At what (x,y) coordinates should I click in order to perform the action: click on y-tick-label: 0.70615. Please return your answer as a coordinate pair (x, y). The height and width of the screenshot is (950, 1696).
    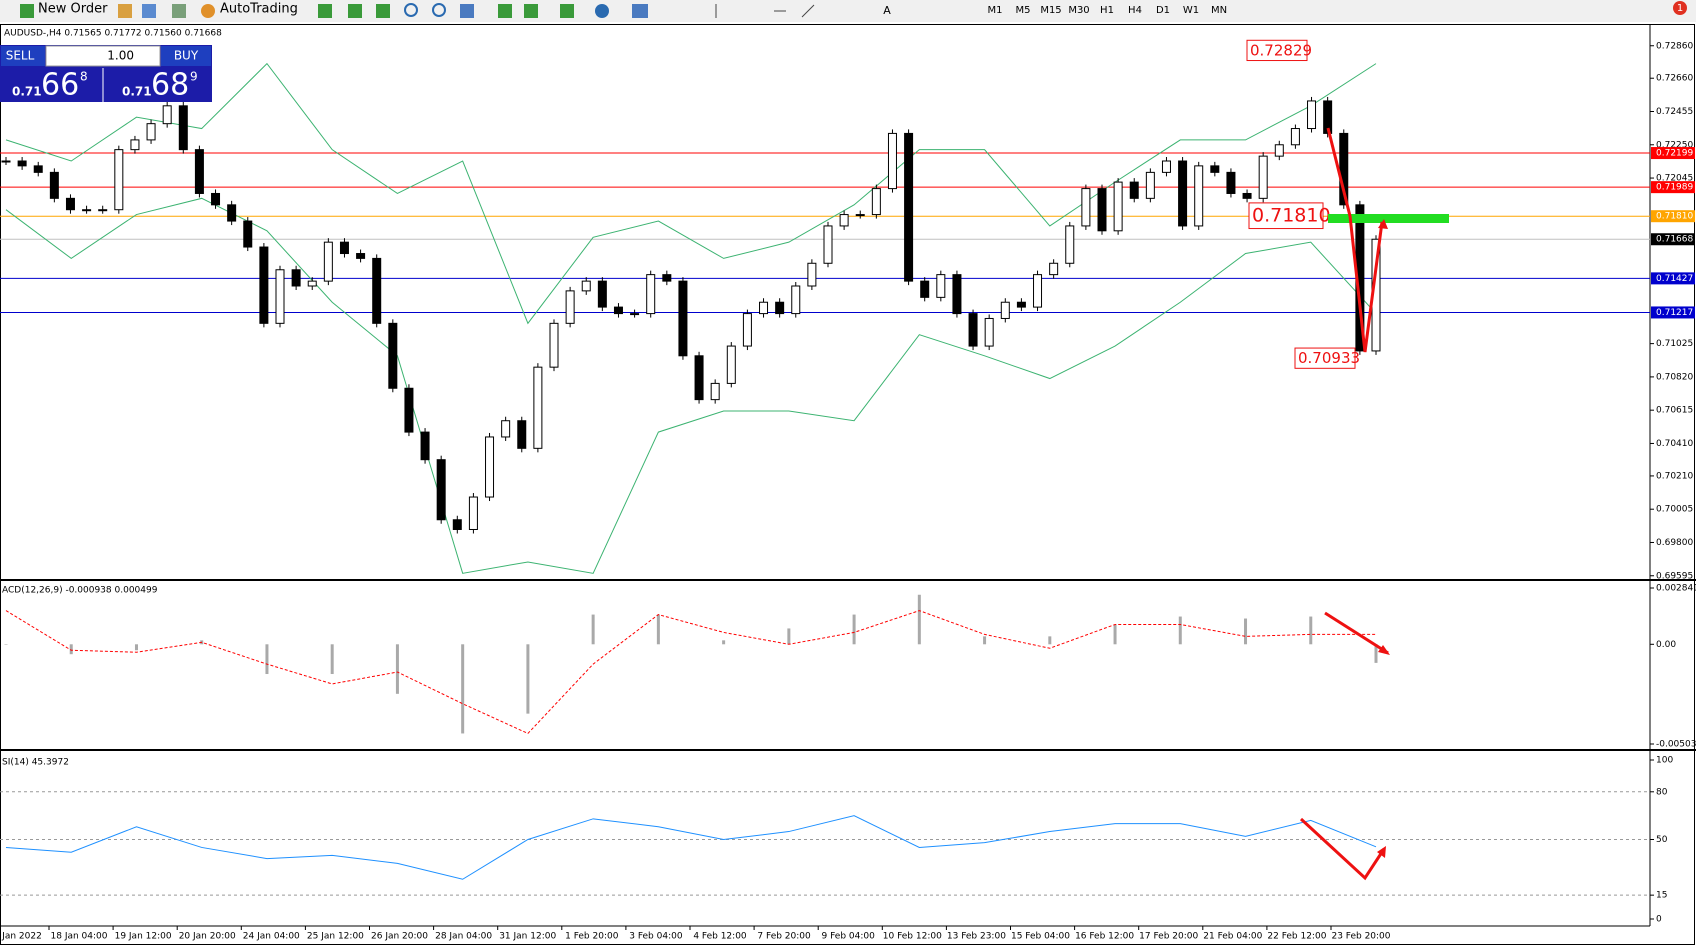
    Looking at the image, I should click on (1674, 411).